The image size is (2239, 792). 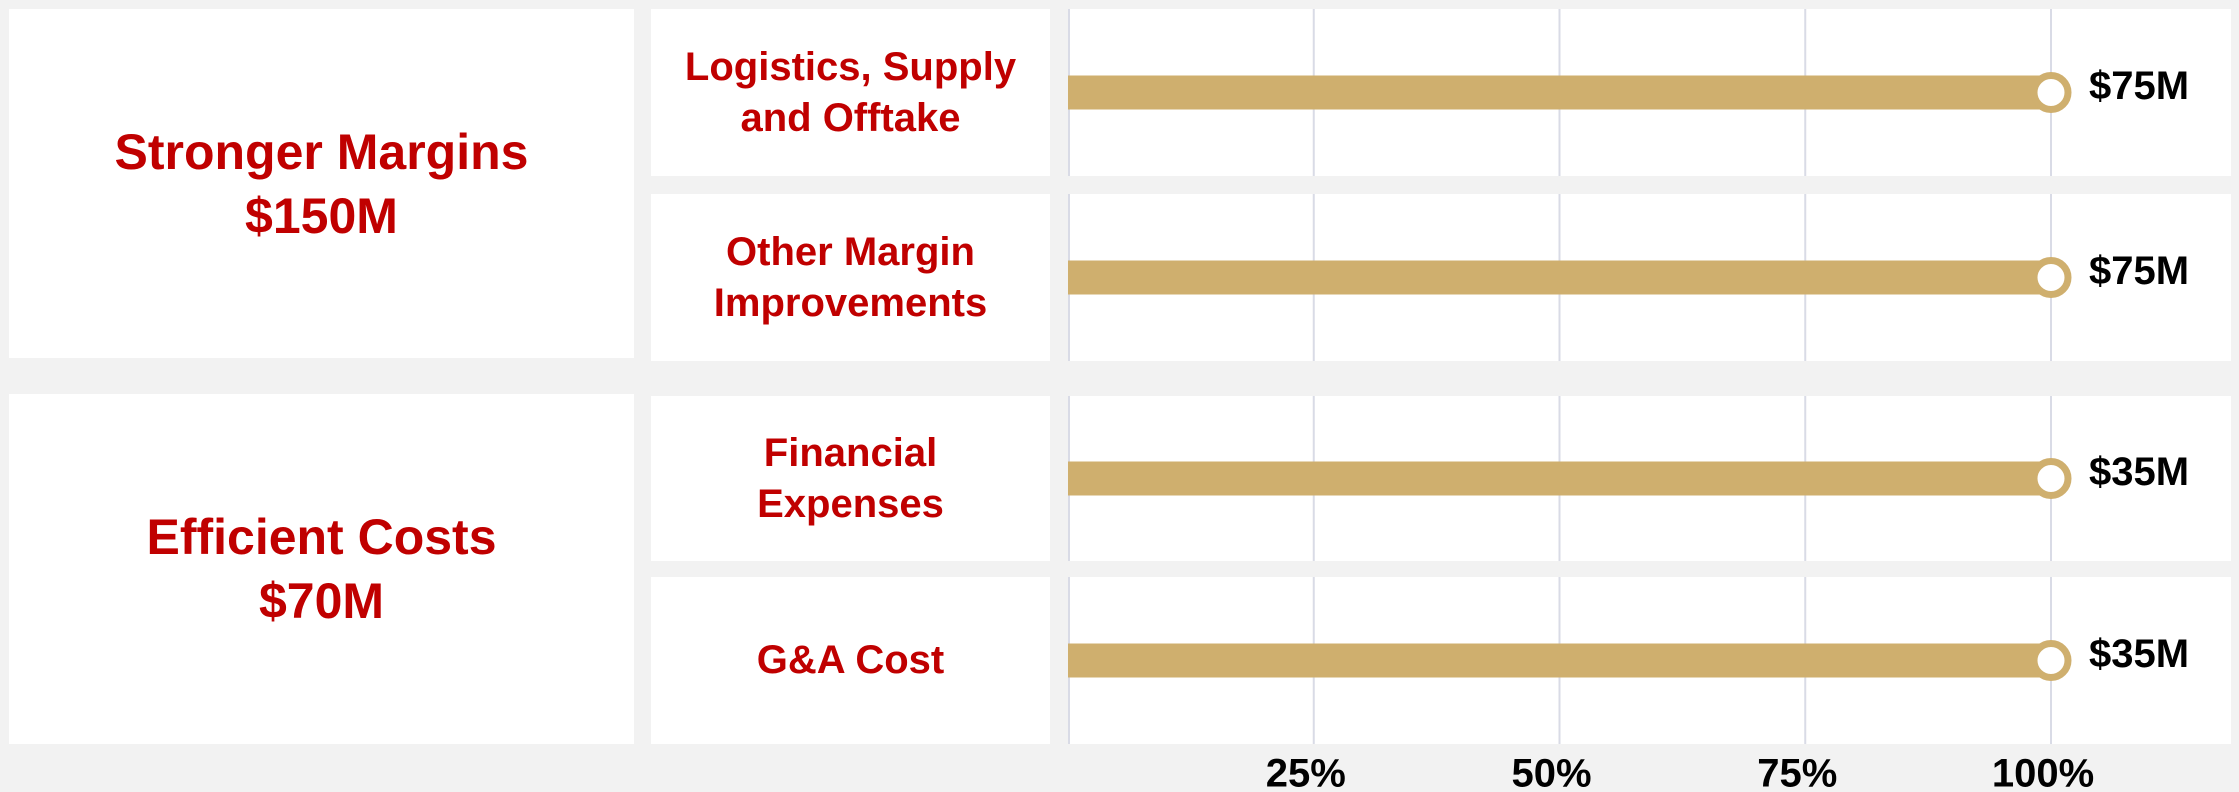 I want to click on x-tick-label: 25%, so click(x=1306, y=772).